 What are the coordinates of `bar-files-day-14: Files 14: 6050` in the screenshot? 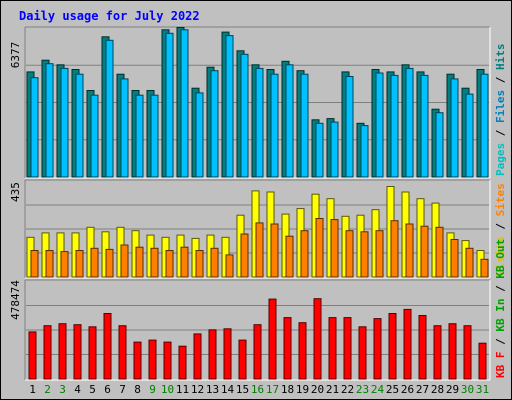 It's located at (229, 106).